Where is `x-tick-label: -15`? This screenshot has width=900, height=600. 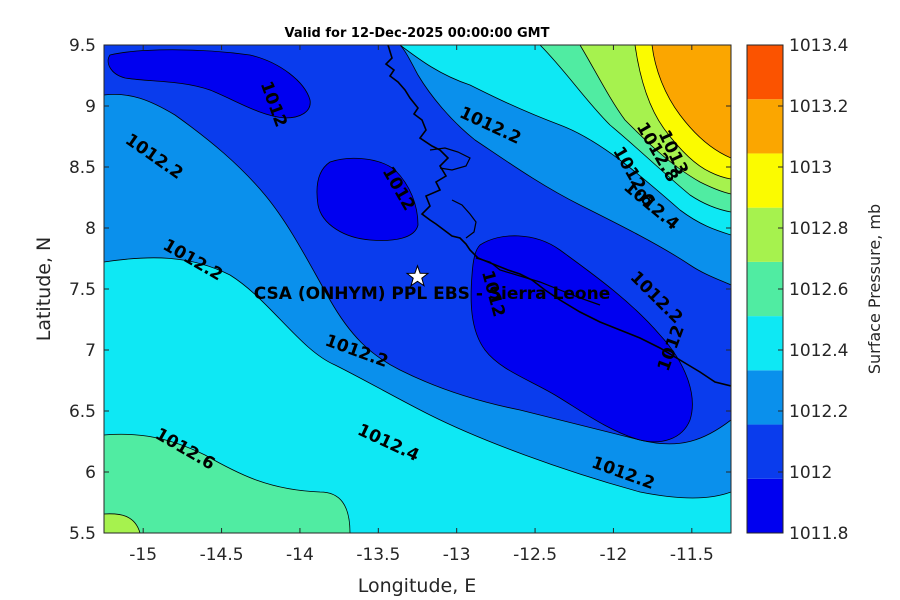
x-tick-label: -15 is located at coordinates (143, 555).